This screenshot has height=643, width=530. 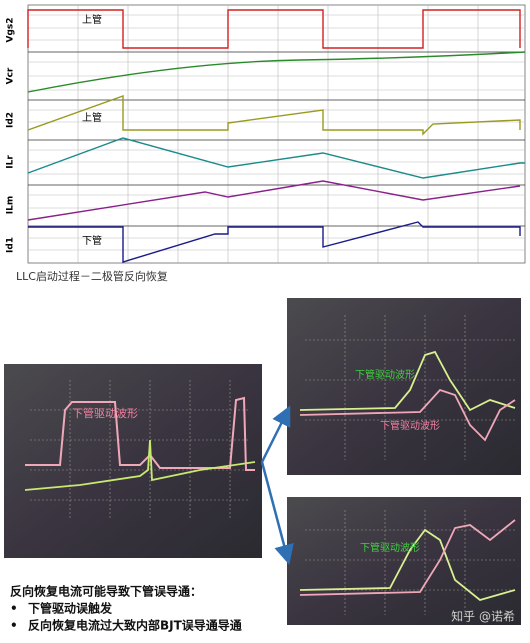 What do you see at coordinates (483, 616) in the screenshot?
I see `watermark: 知乎 @诺希` at bounding box center [483, 616].